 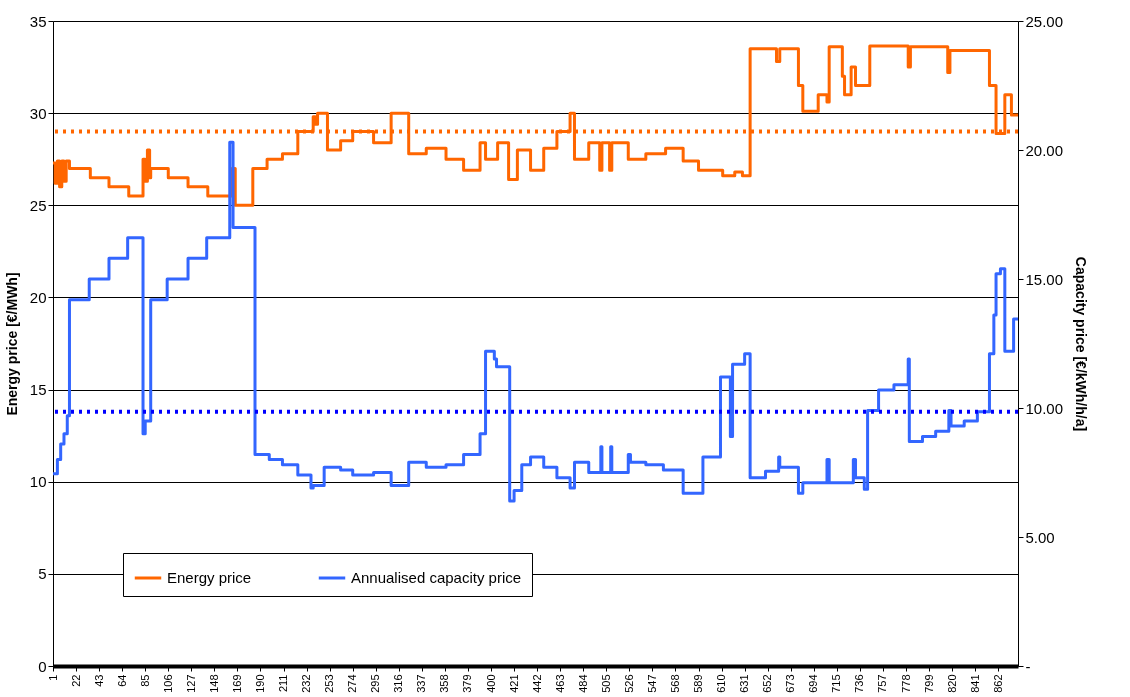 I want to click on x-tick-label: 232, so click(x=306, y=683).